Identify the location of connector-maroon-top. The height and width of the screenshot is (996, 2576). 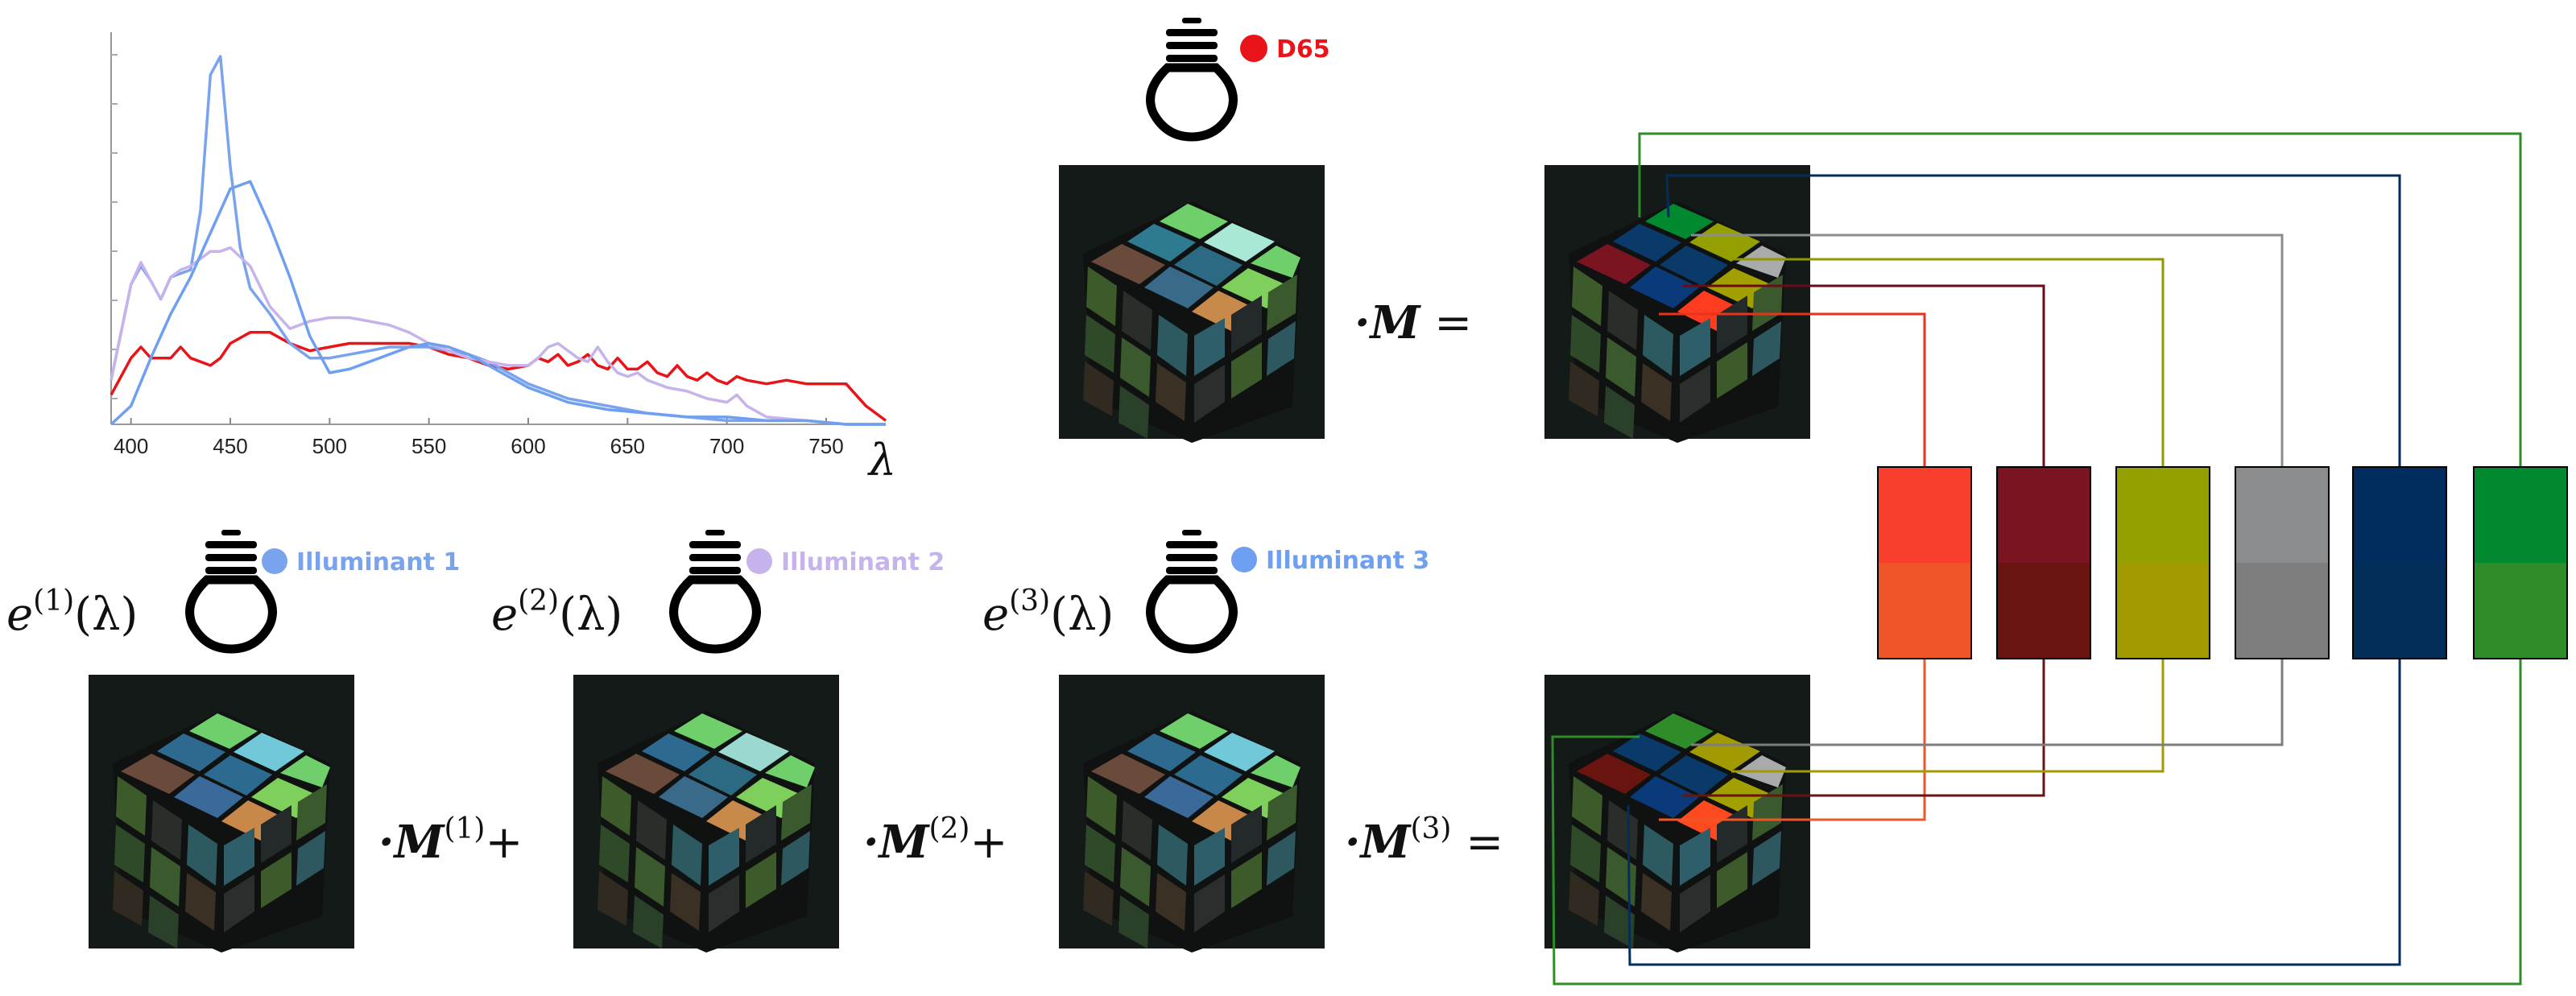
(1864, 375).